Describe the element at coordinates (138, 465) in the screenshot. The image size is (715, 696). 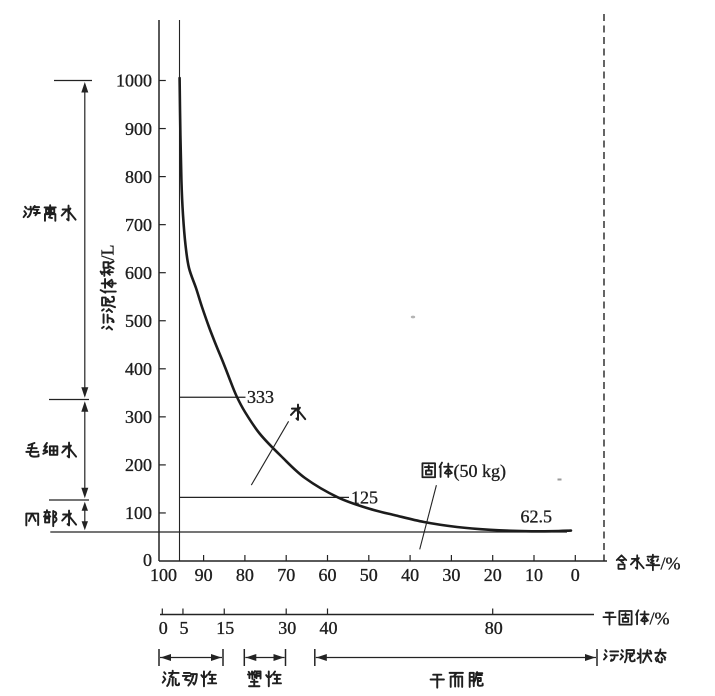
I see `svg-text: 200` at that location.